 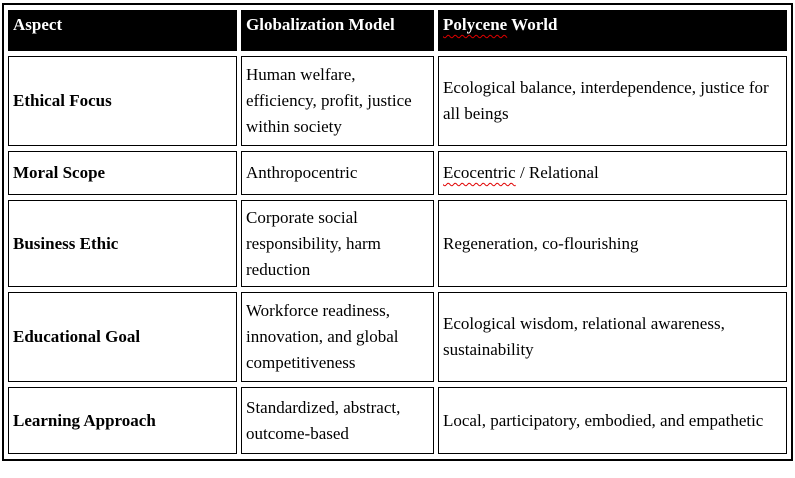 I want to click on header-label-rest: World, so click(x=532, y=24).